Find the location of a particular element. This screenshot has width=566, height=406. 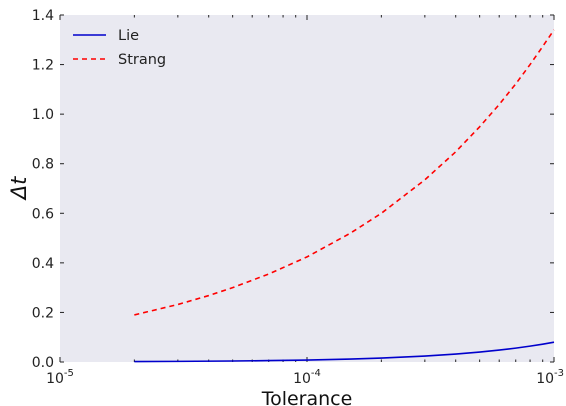

y-tick-label: 0.6 is located at coordinates (43, 214).